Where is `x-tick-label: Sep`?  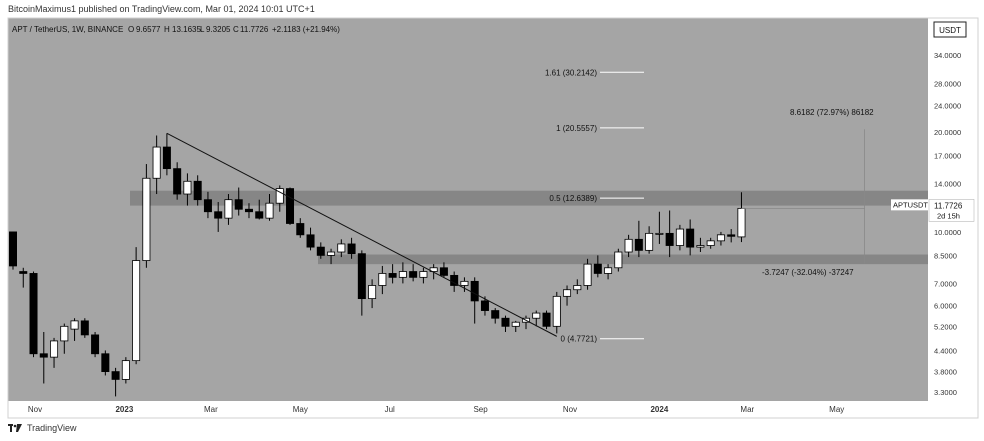 x-tick-label: Sep is located at coordinates (480, 409).